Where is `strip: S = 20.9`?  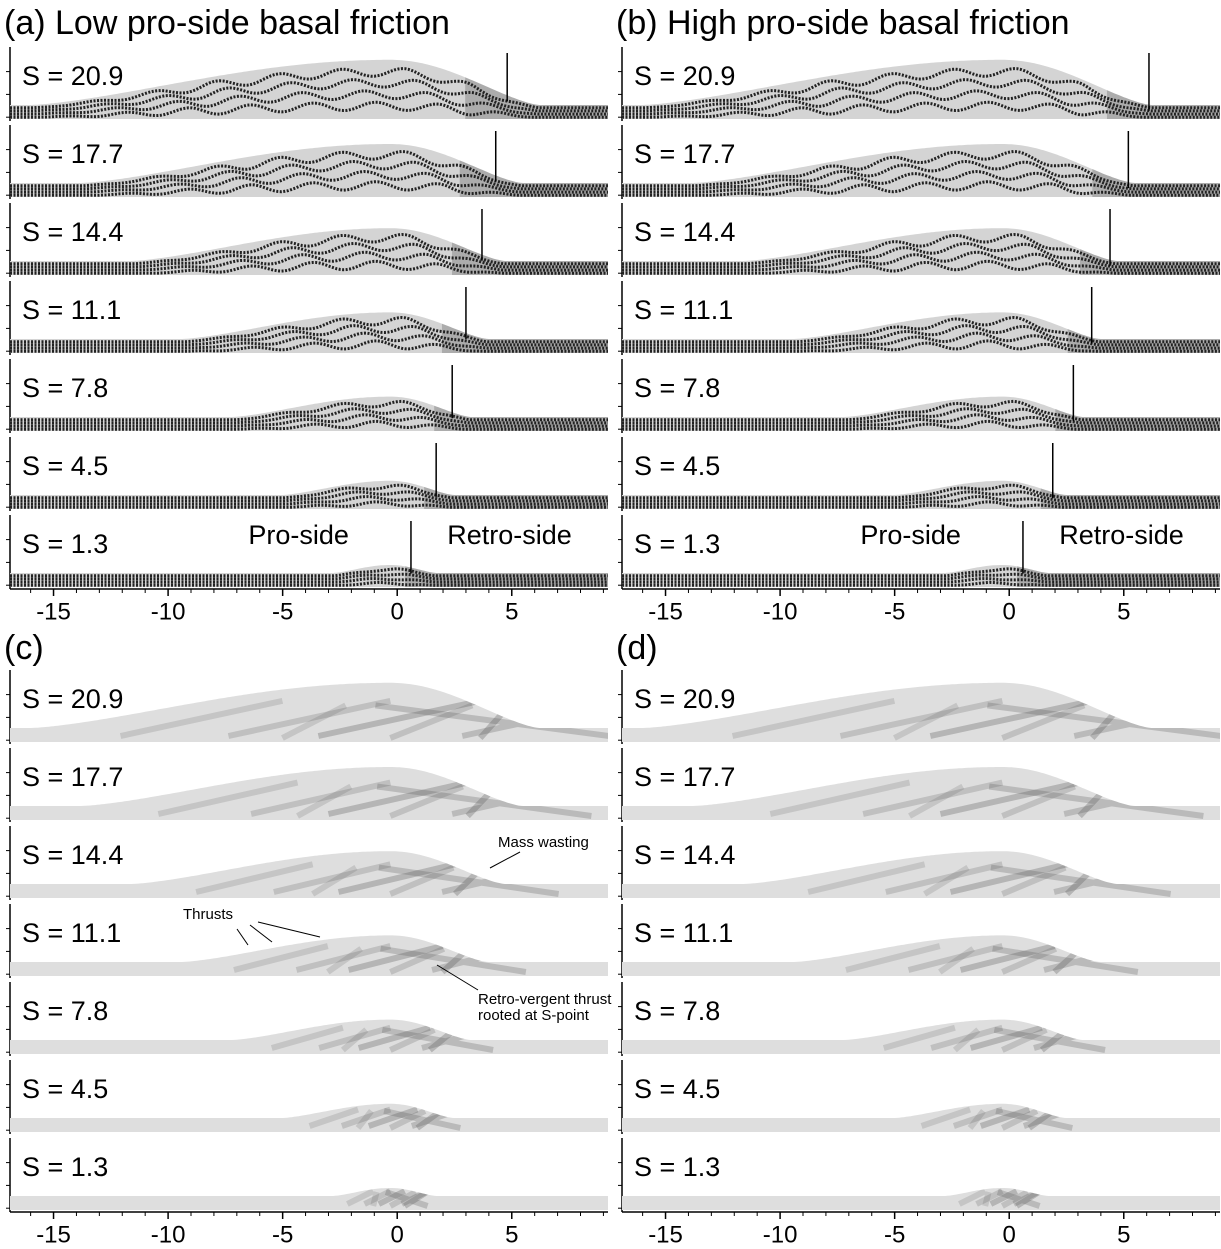 strip: S = 20.9 is located at coordinates (307, 707).